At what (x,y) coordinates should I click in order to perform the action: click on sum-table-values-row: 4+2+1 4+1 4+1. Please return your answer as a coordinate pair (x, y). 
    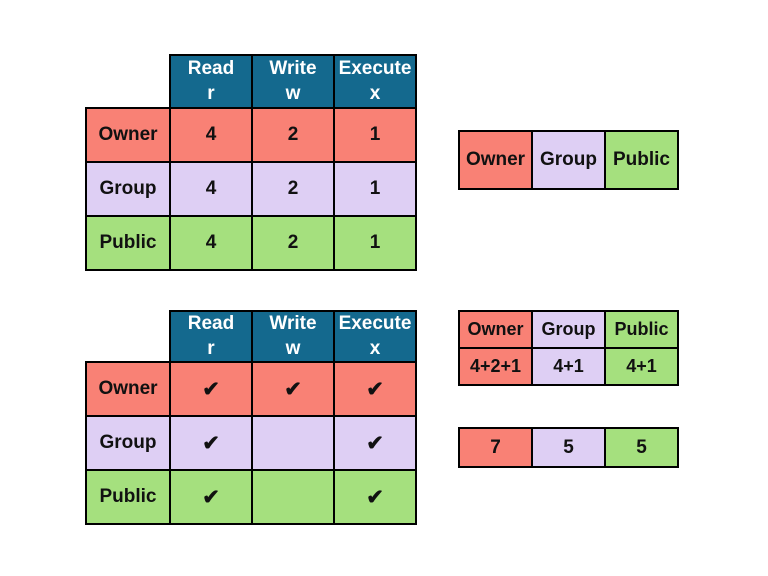
    Looking at the image, I should click on (568, 366).